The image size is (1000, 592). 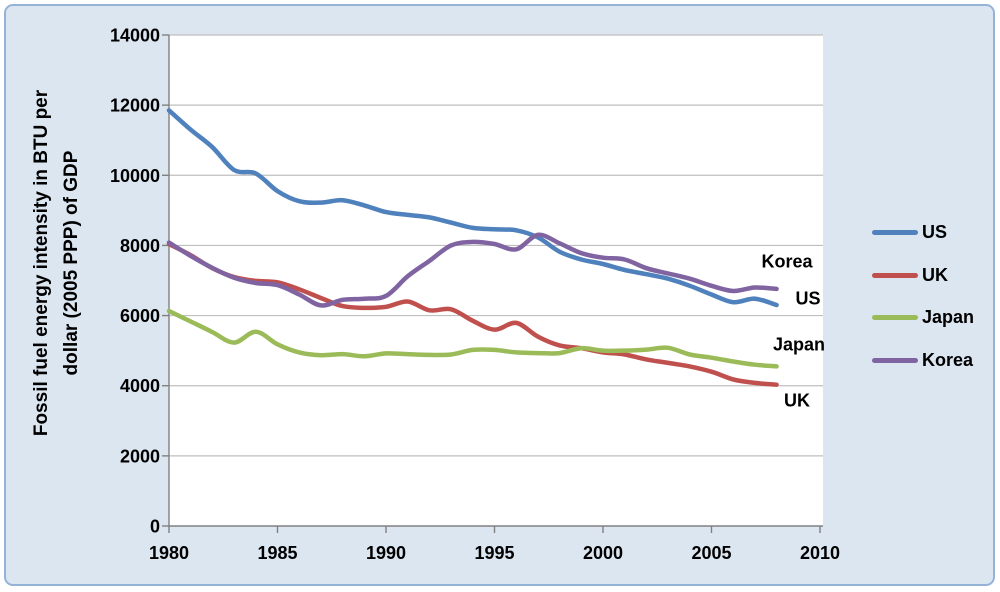 I want to click on x-tick-label-1985: 1985, so click(x=277, y=553).